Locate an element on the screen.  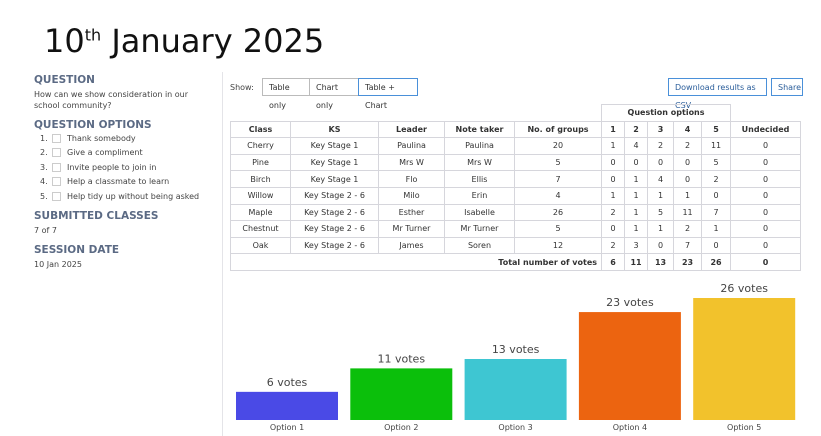
value-label: 23 votes is located at coordinates (630, 302).